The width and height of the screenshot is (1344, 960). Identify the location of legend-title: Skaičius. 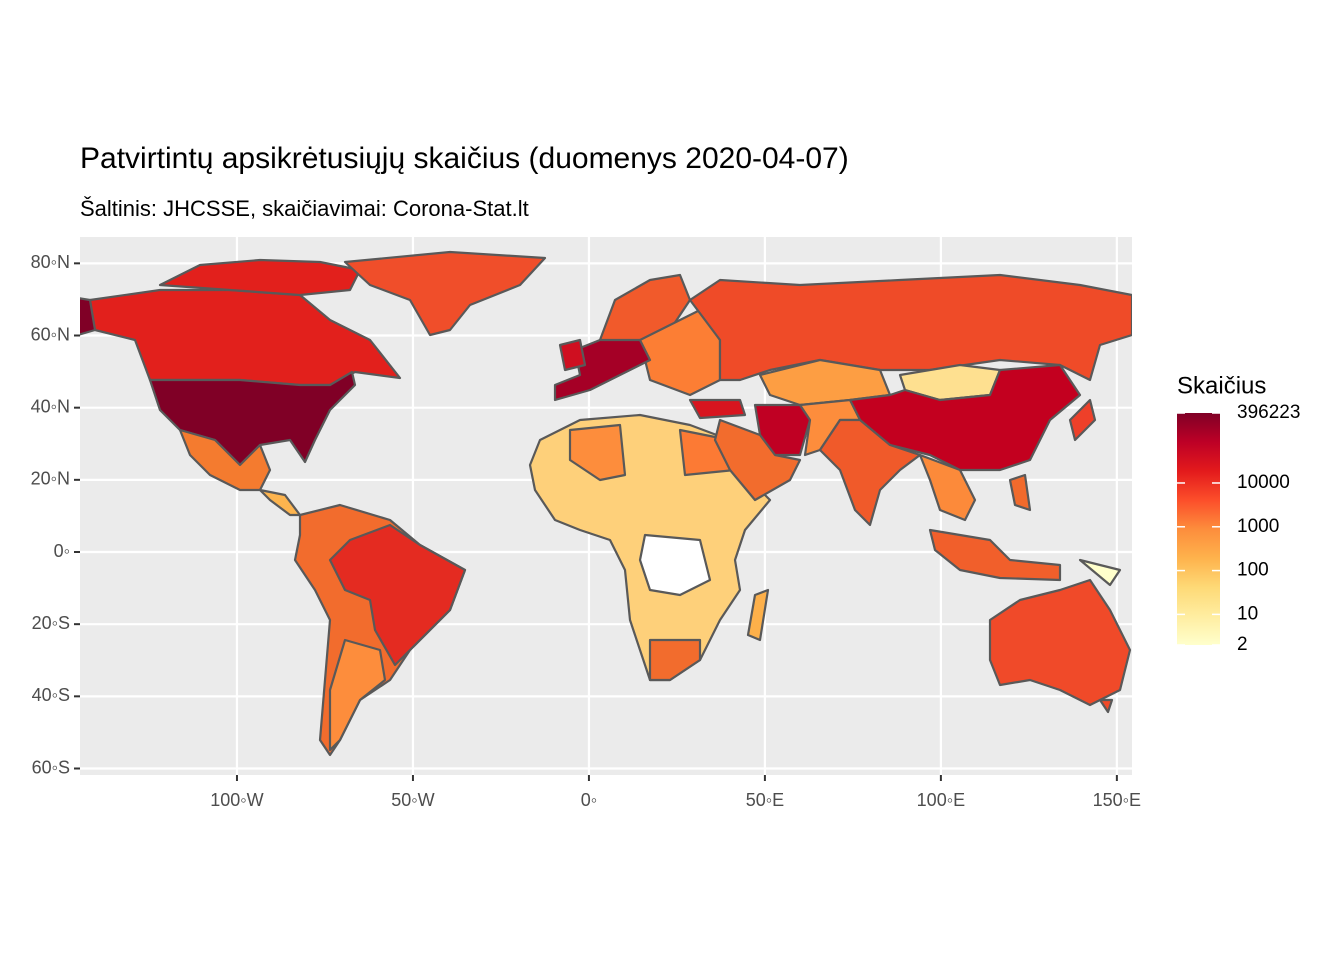
(1221, 385).